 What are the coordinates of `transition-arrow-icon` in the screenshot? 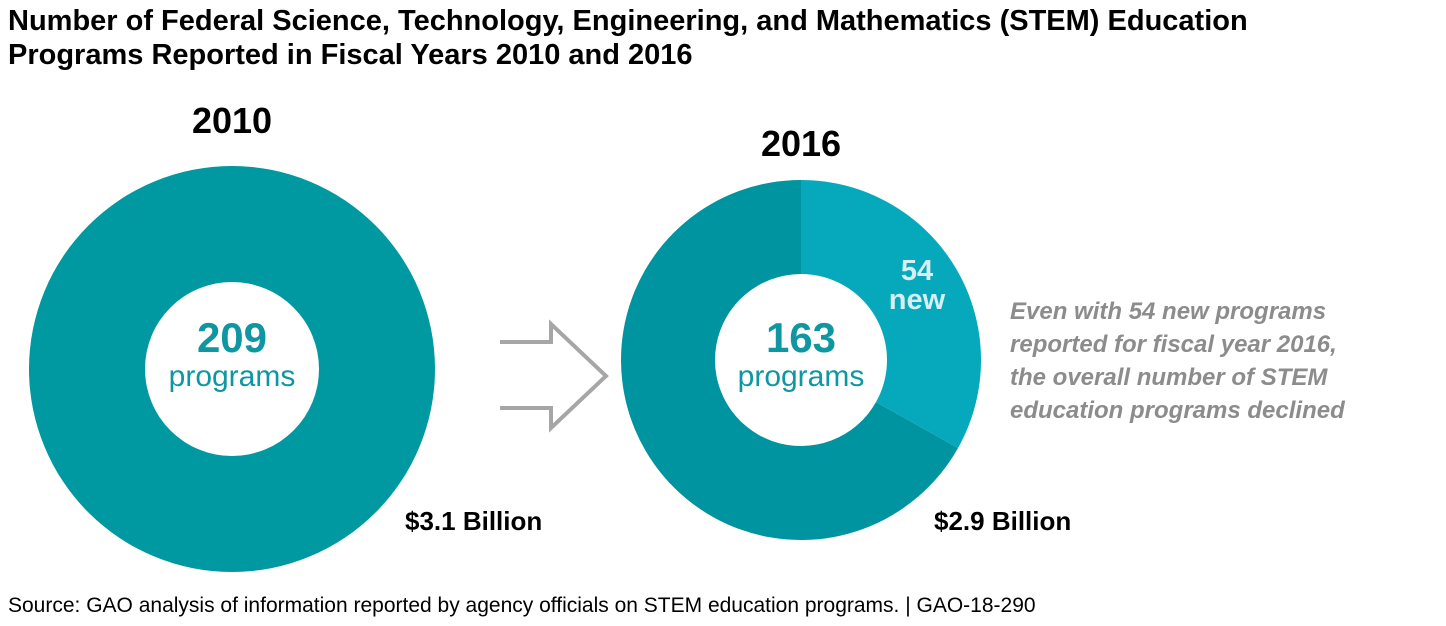 It's located at (554, 376).